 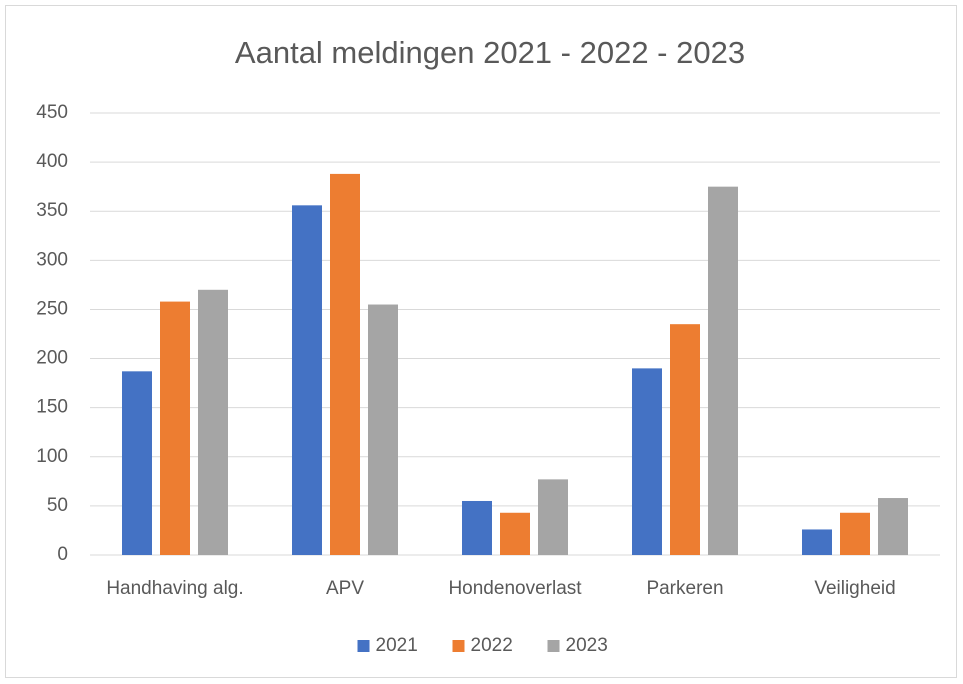 What do you see at coordinates (52, 112) in the screenshot?
I see `y-tick-label: 450` at bounding box center [52, 112].